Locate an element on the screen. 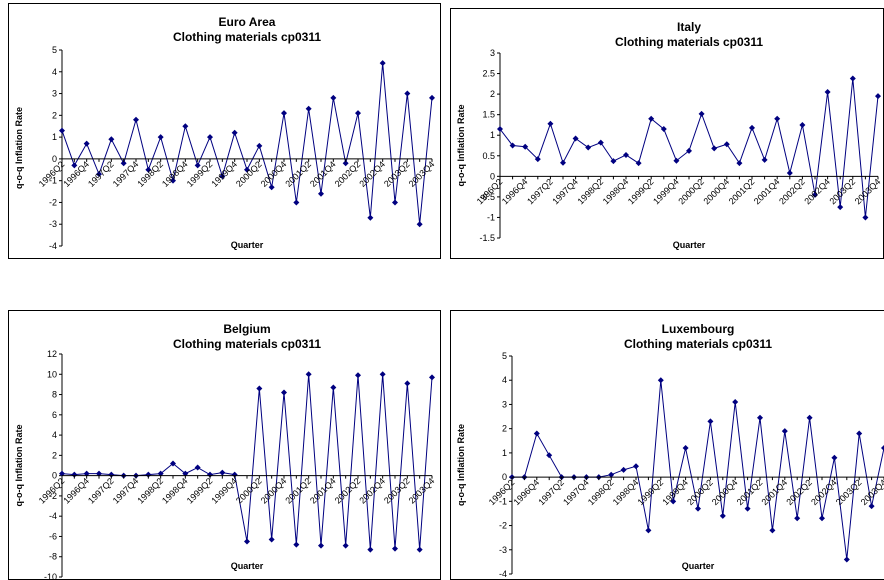 Image resolution: width=884 pixels, height=580 pixels. y-tick-label: 4 is located at coordinates (54, 435).